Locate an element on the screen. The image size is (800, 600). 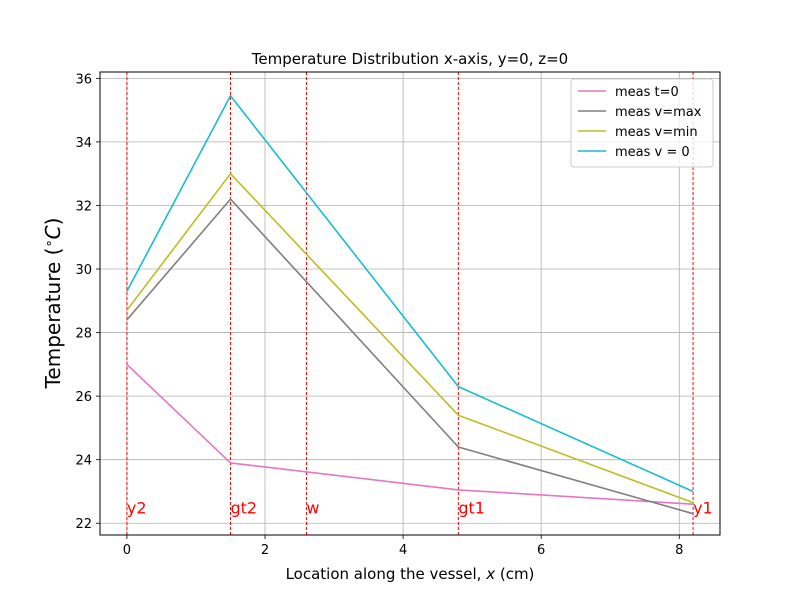
y-axis-label: Temperature (∘C) is located at coordinates (53, 304).